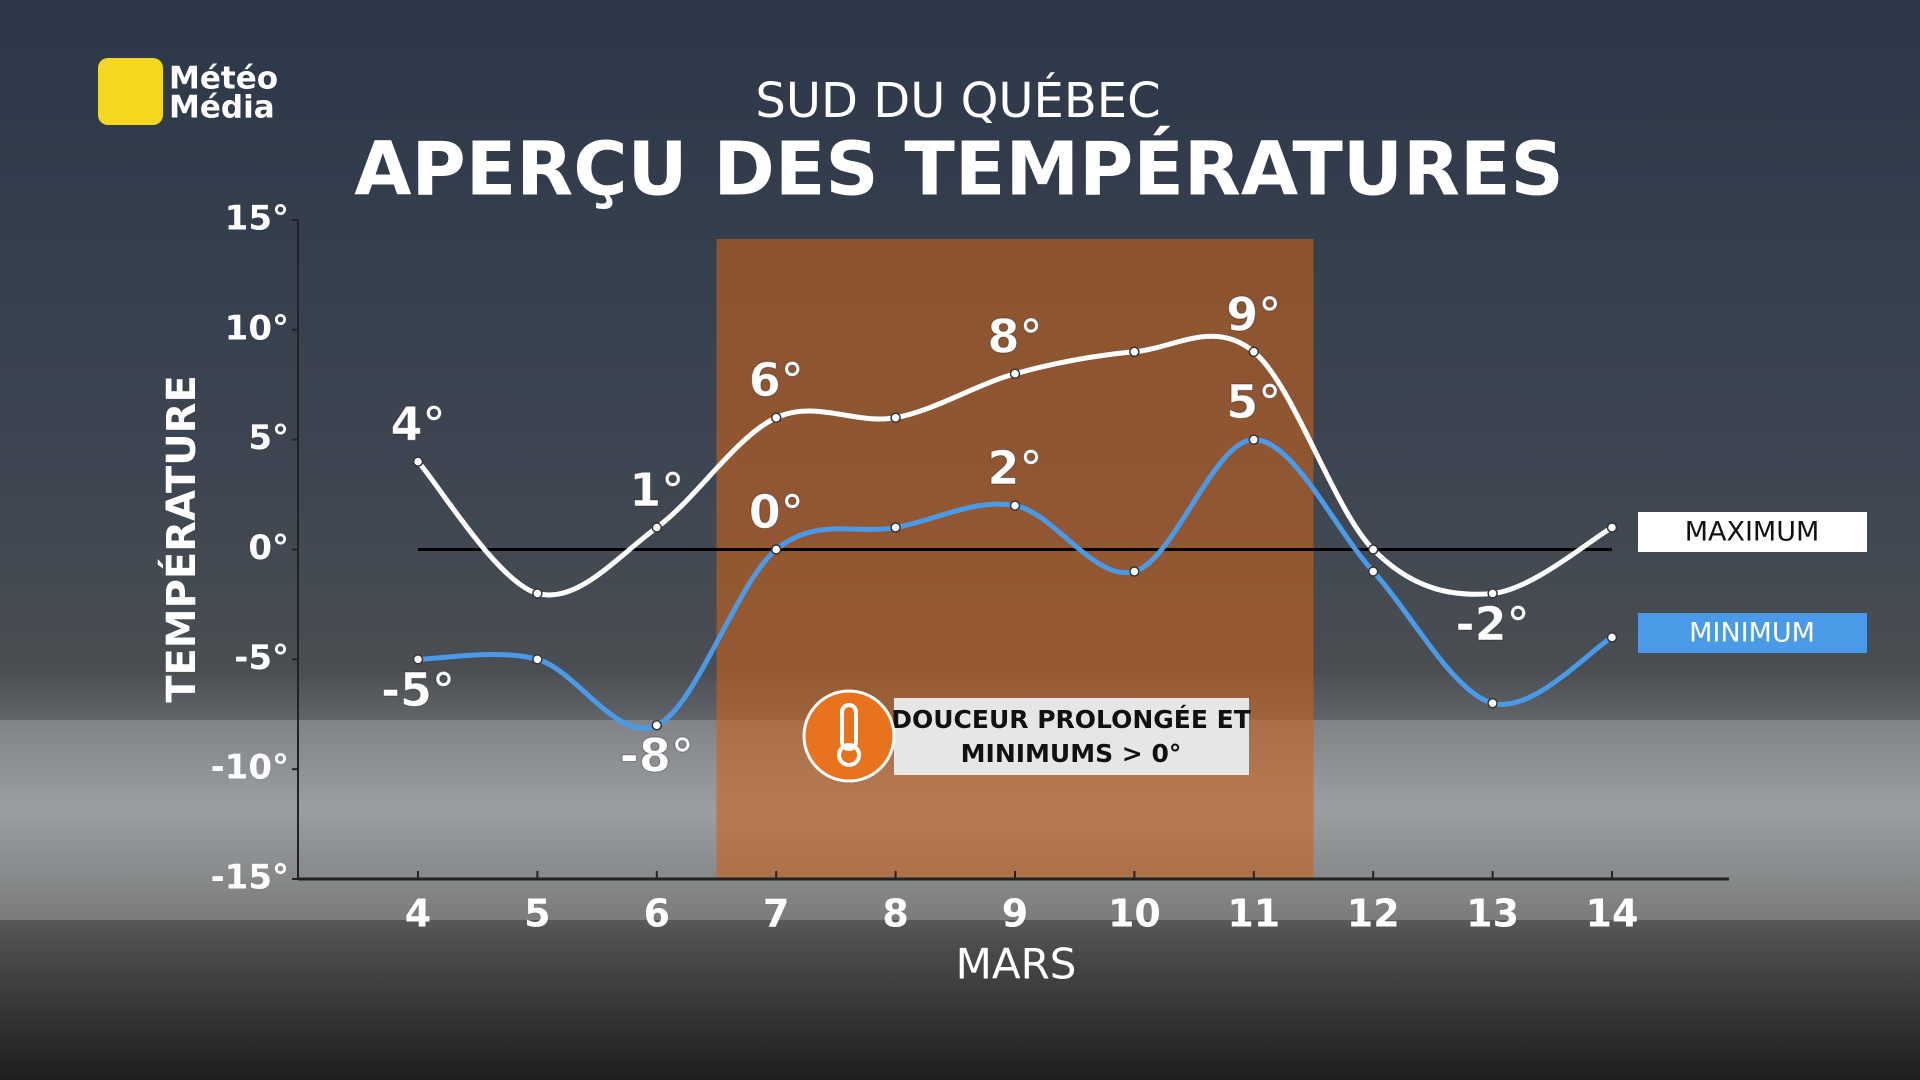 The width and height of the screenshot is (1920, 1080). Describe the element at coordinates (1492, 914) in the screenshot. I see `x-tick-label: 13` at that location.